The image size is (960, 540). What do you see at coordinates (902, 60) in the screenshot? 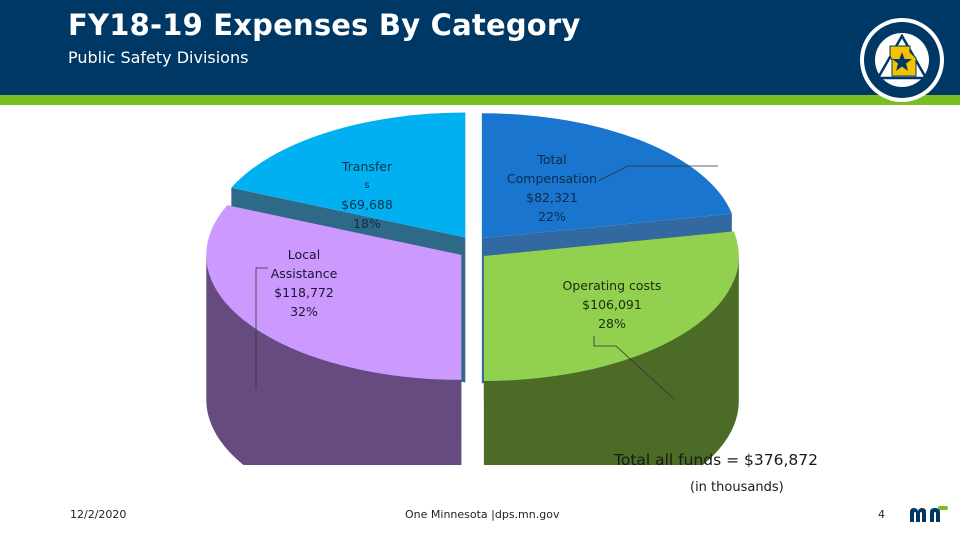
I see `department-seal-icon` at bounding box center [902, 60].